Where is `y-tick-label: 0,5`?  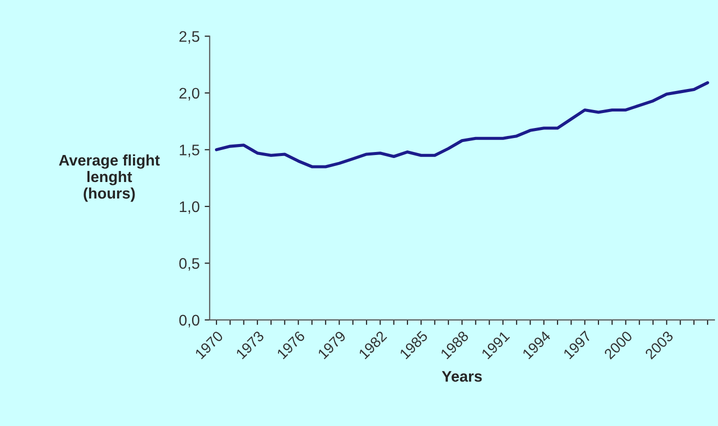
y-tick-label: 0,5 is located at coordinates (189, 264).